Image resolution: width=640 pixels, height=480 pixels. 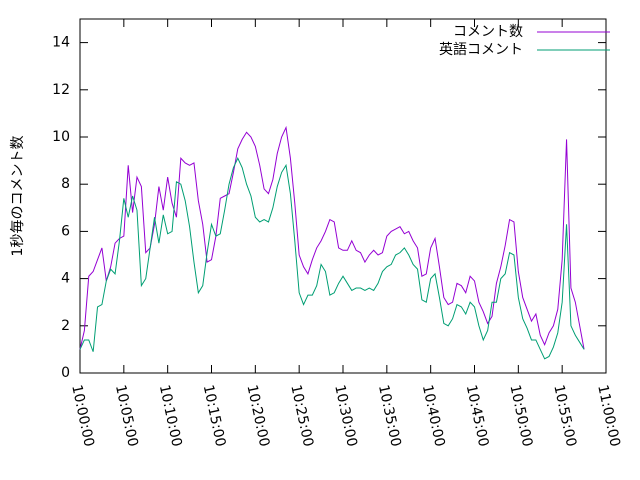 I want to click on x-tick-label: 10:20:00, so click(x=258, y=415).